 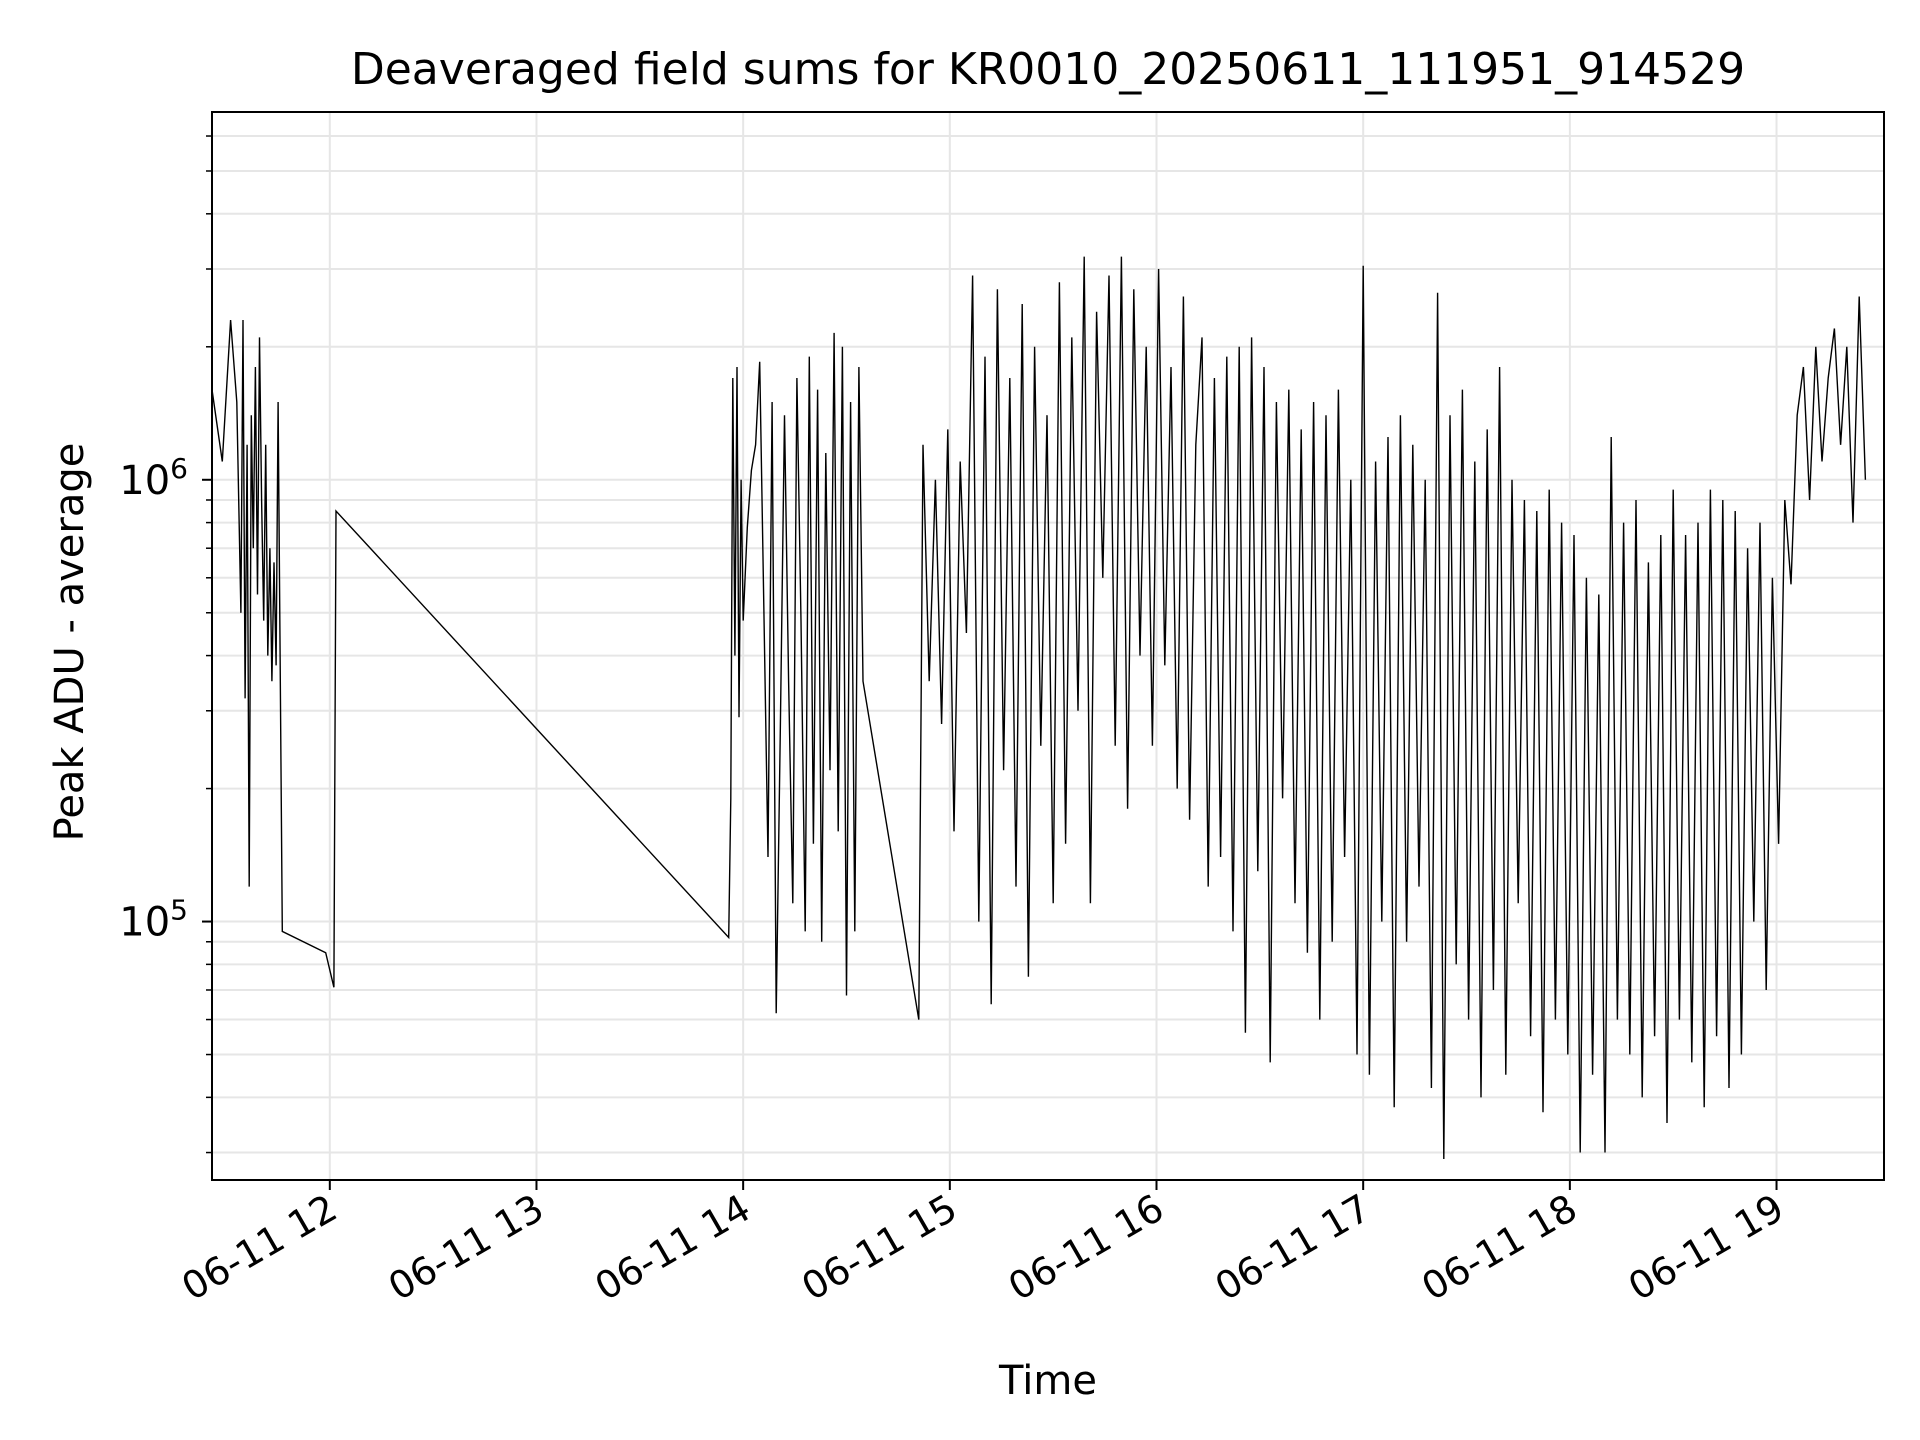 What do you see at coordinates (1048, 1381) in the screenshot?
I see `x-axis-label: Time` at bounding box center [1048, 1381].